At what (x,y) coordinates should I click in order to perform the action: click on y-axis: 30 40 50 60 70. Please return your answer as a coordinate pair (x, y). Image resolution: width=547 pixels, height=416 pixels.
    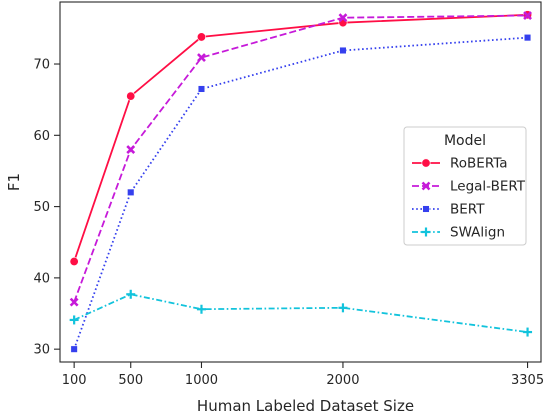
    Looking at the image, I should click on (46, 208).